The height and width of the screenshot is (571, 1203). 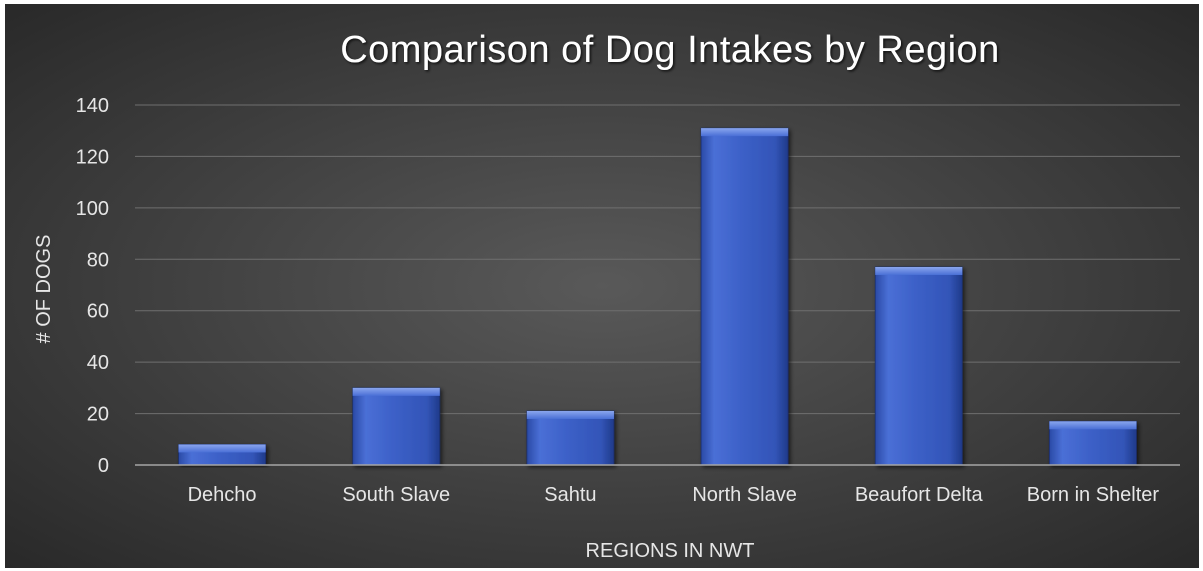 I want to click on x-tick-label: Beaufort Delta, so click(x=919, y=495).